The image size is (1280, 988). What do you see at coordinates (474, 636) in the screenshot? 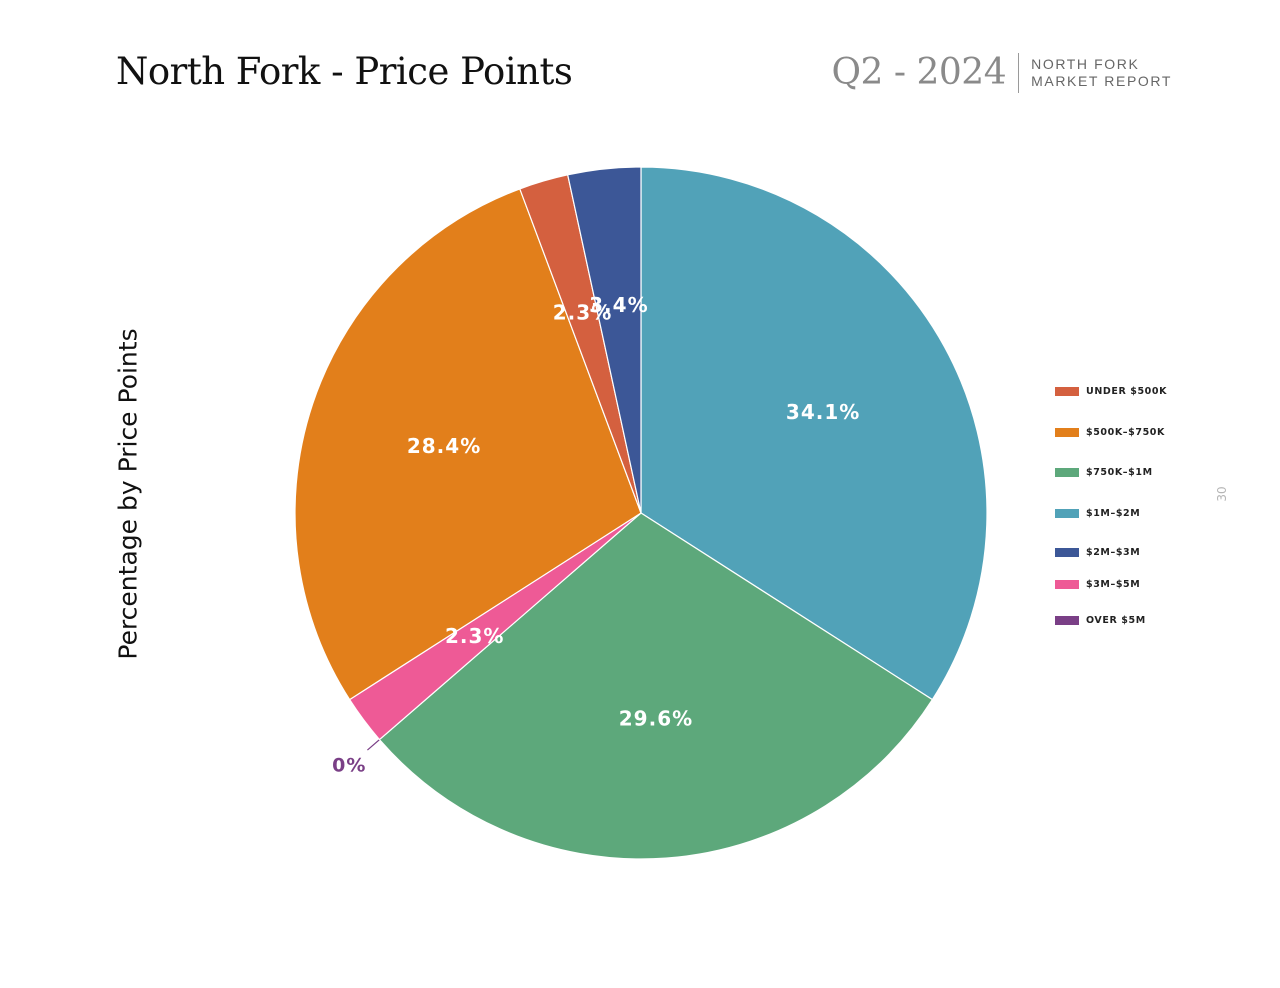
I see `slice-label-3: 2.3%` at bounding box center [474, 636].